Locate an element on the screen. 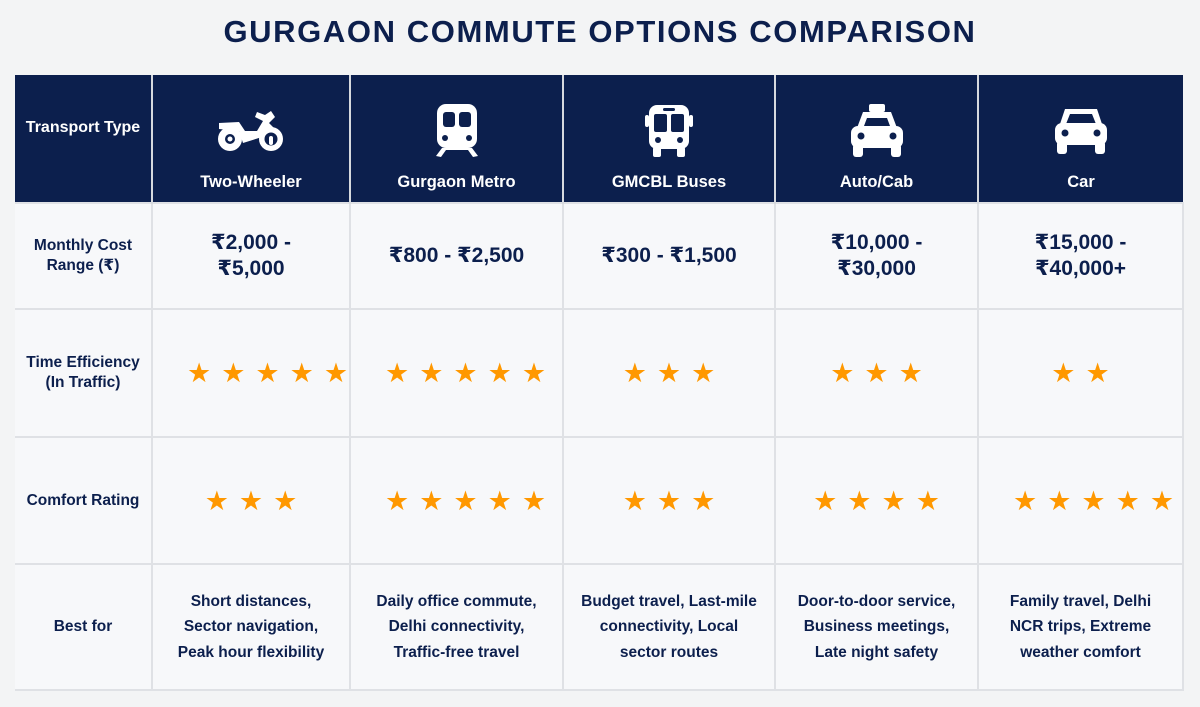 This screenshot has width=1200, height=707. car-icon is located at coordinates (1081, 131).